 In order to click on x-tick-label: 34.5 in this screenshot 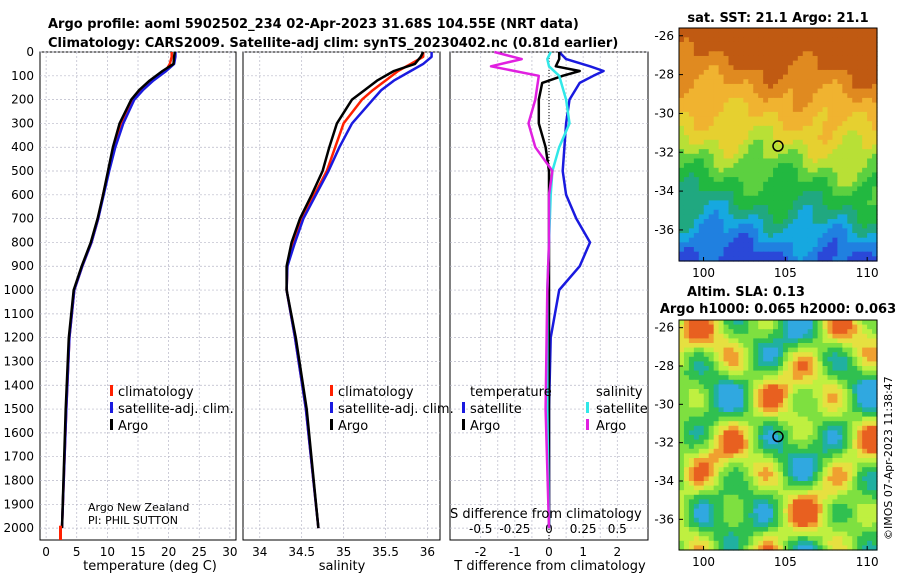, I will do `click(301, 552)`.